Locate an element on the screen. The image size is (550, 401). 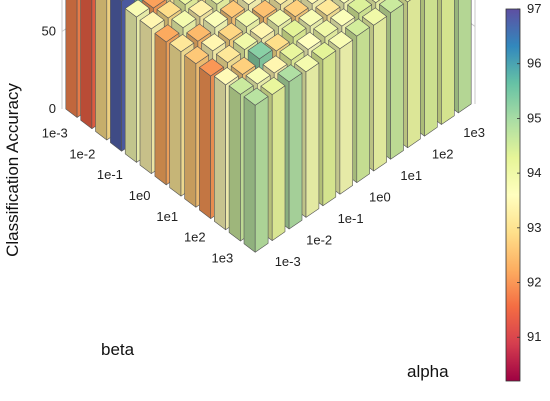
z-tick-label: 50 is located at coordinates (49, 31).